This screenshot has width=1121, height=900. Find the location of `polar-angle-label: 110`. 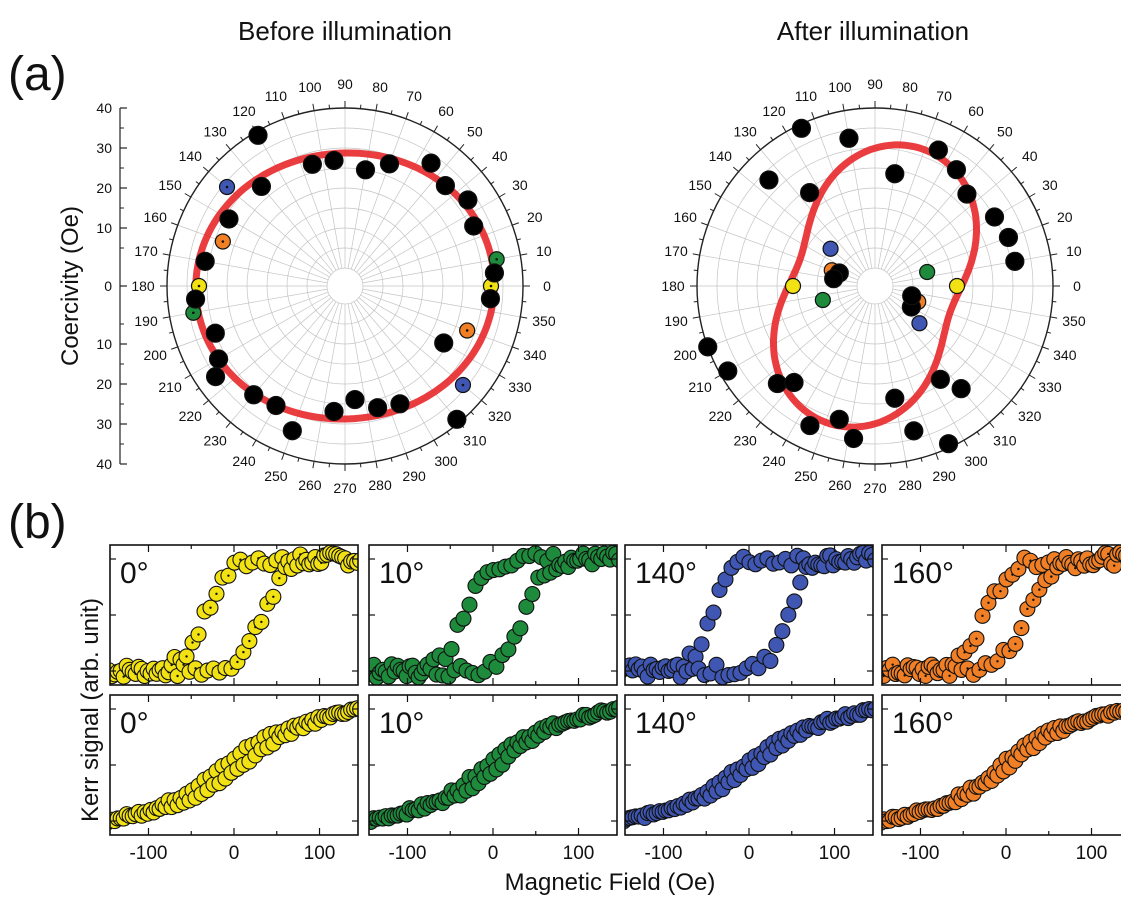

polar-angle-label: 110 is located at coordinates (276, 96).